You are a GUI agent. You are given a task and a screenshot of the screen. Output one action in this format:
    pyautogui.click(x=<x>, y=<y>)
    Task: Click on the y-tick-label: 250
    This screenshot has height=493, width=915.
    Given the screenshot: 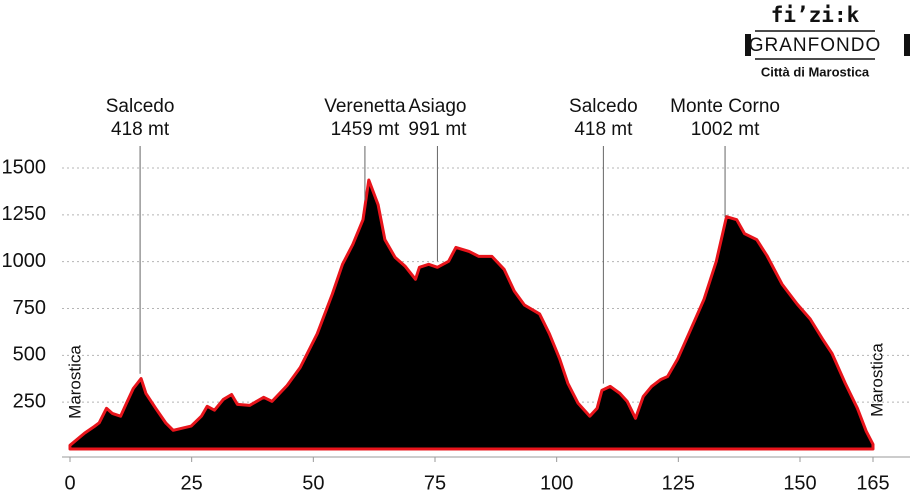 What is the action you would take?
    pyautogui.click(x=29, y=401)
    